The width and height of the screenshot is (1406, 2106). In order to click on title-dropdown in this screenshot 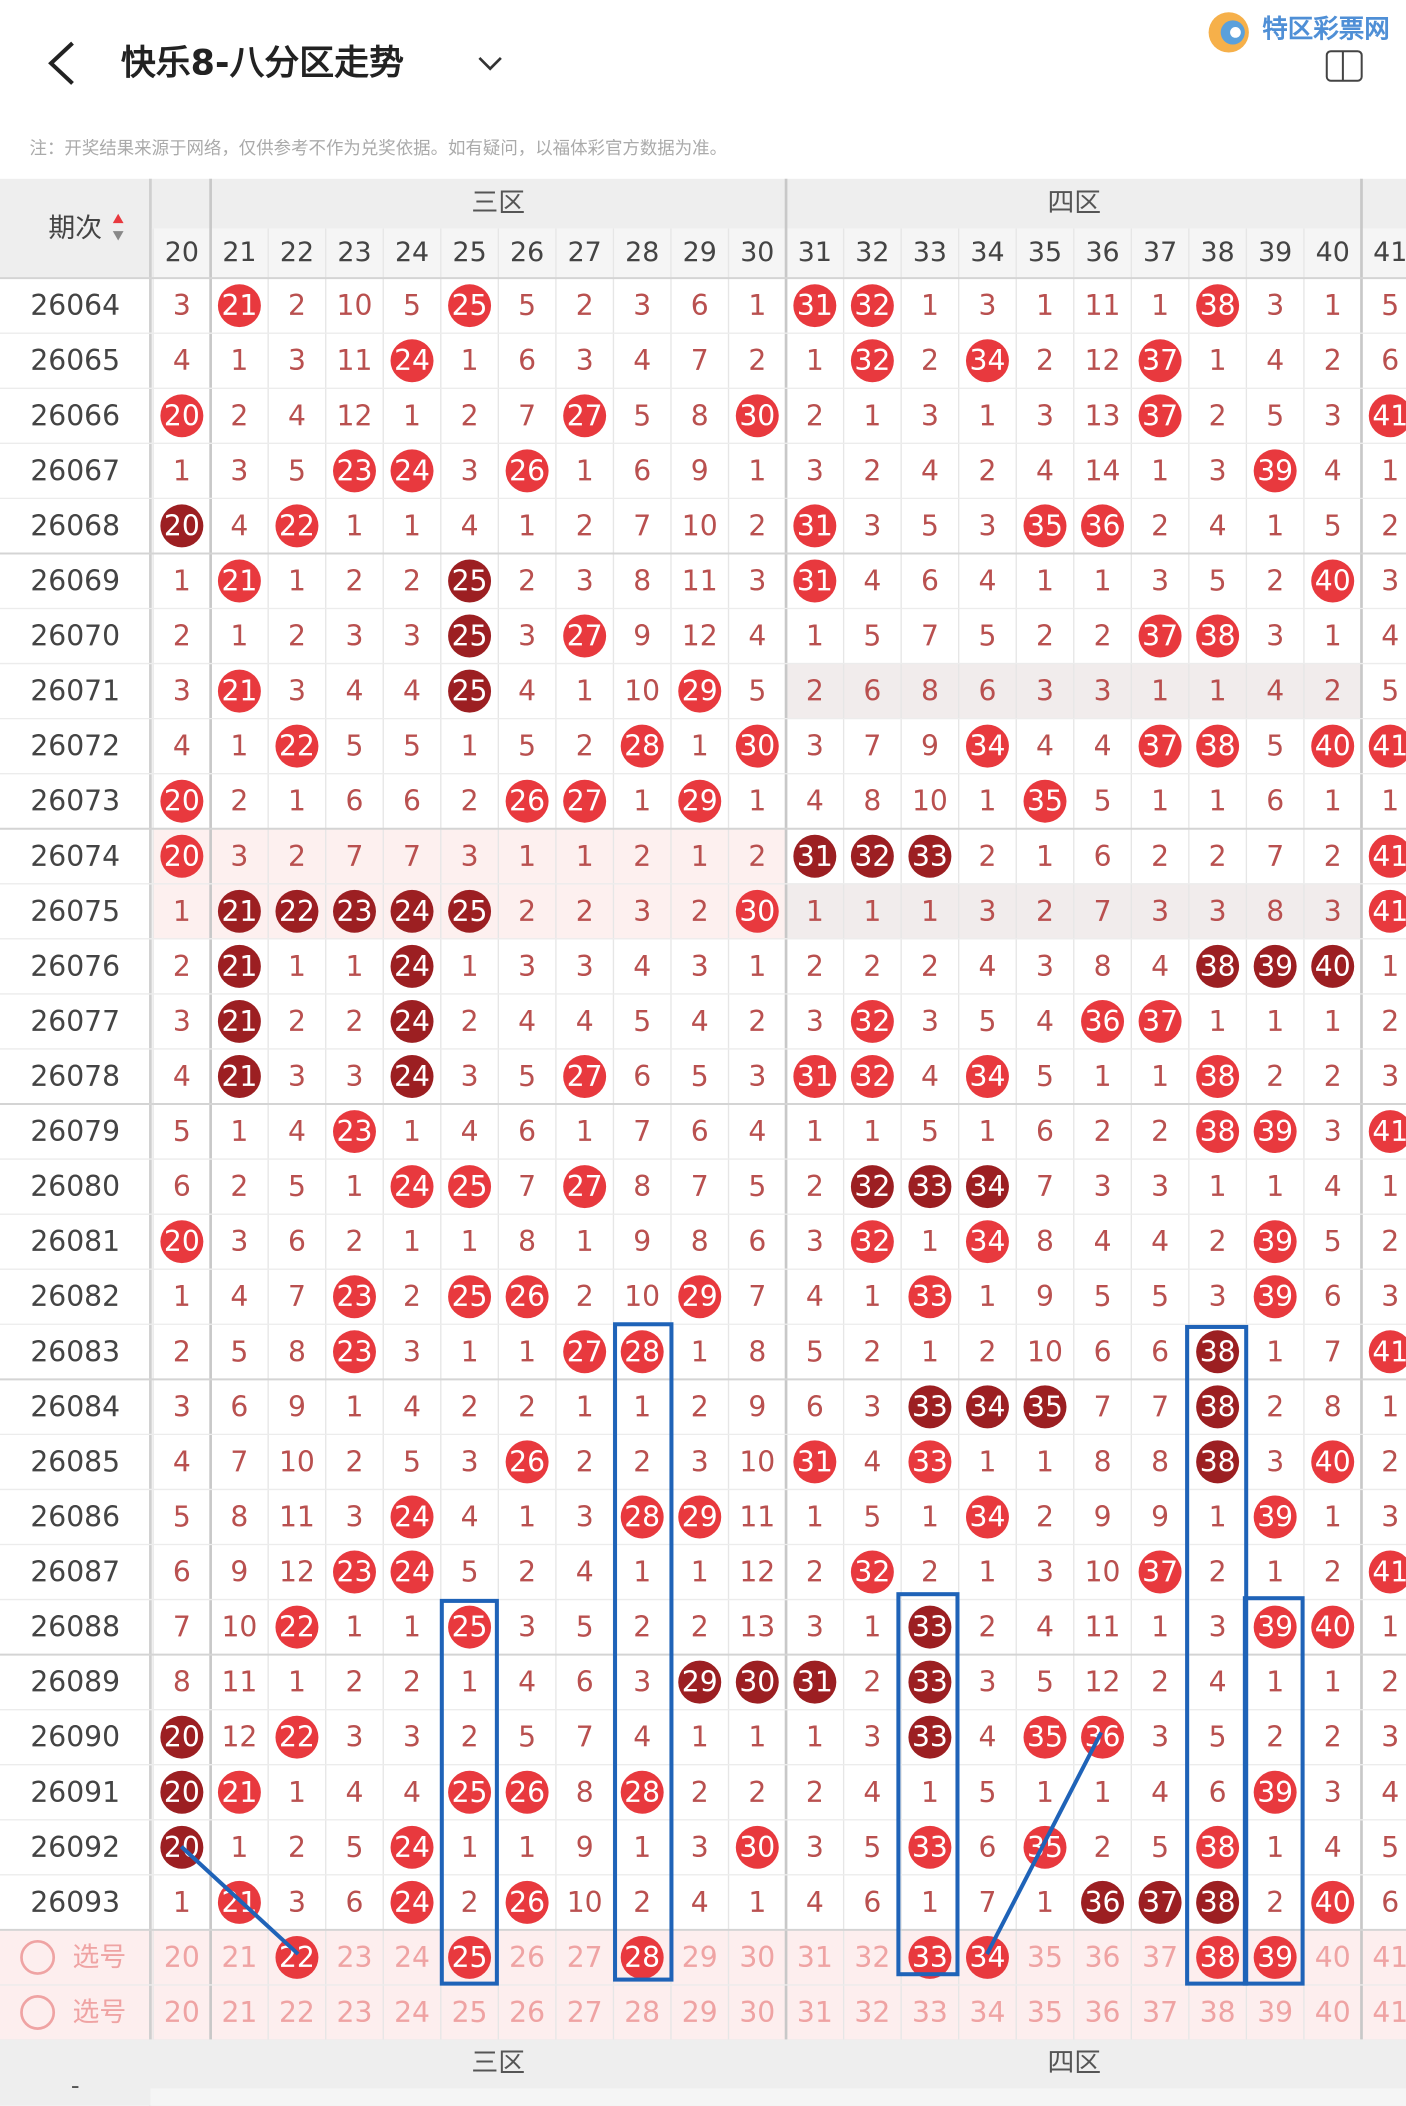, I will do `click(490, 63)`.